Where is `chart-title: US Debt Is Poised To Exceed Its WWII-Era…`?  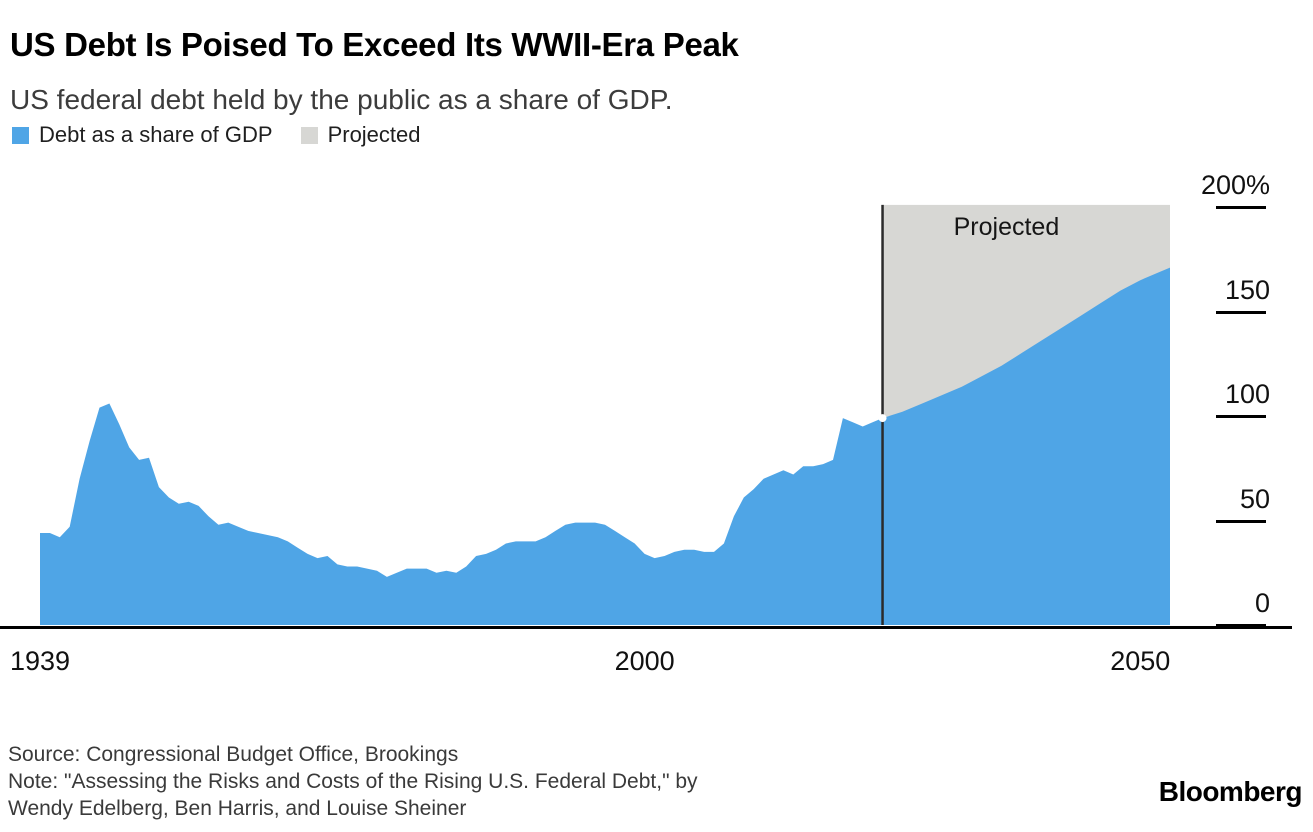 chart-title: US Debt Is Poised To Exceed Its WWII-Era… is located at coordinates (374, 45).